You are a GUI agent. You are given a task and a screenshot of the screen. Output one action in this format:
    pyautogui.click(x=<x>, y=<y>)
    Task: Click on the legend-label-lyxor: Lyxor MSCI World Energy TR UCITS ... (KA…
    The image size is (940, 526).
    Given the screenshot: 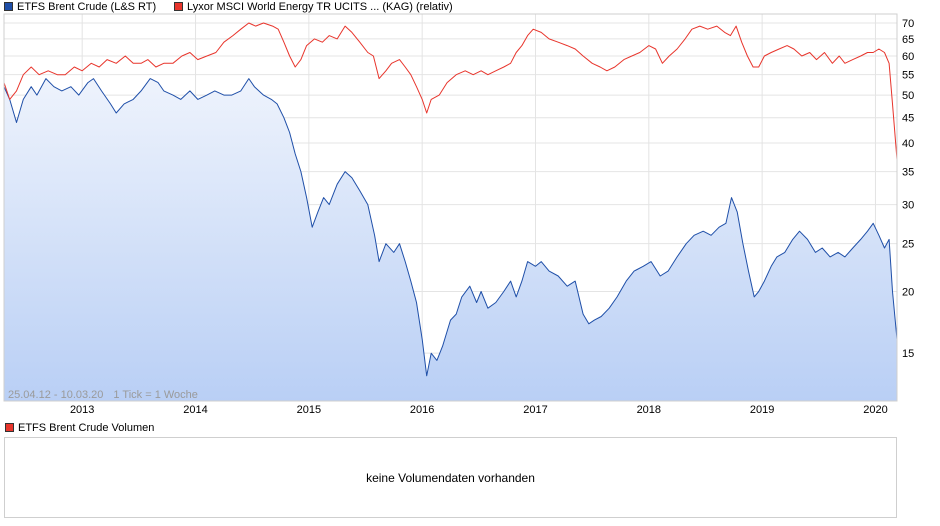 What is the action you would take?
    pyautogui.click(x=320, y=7)
    